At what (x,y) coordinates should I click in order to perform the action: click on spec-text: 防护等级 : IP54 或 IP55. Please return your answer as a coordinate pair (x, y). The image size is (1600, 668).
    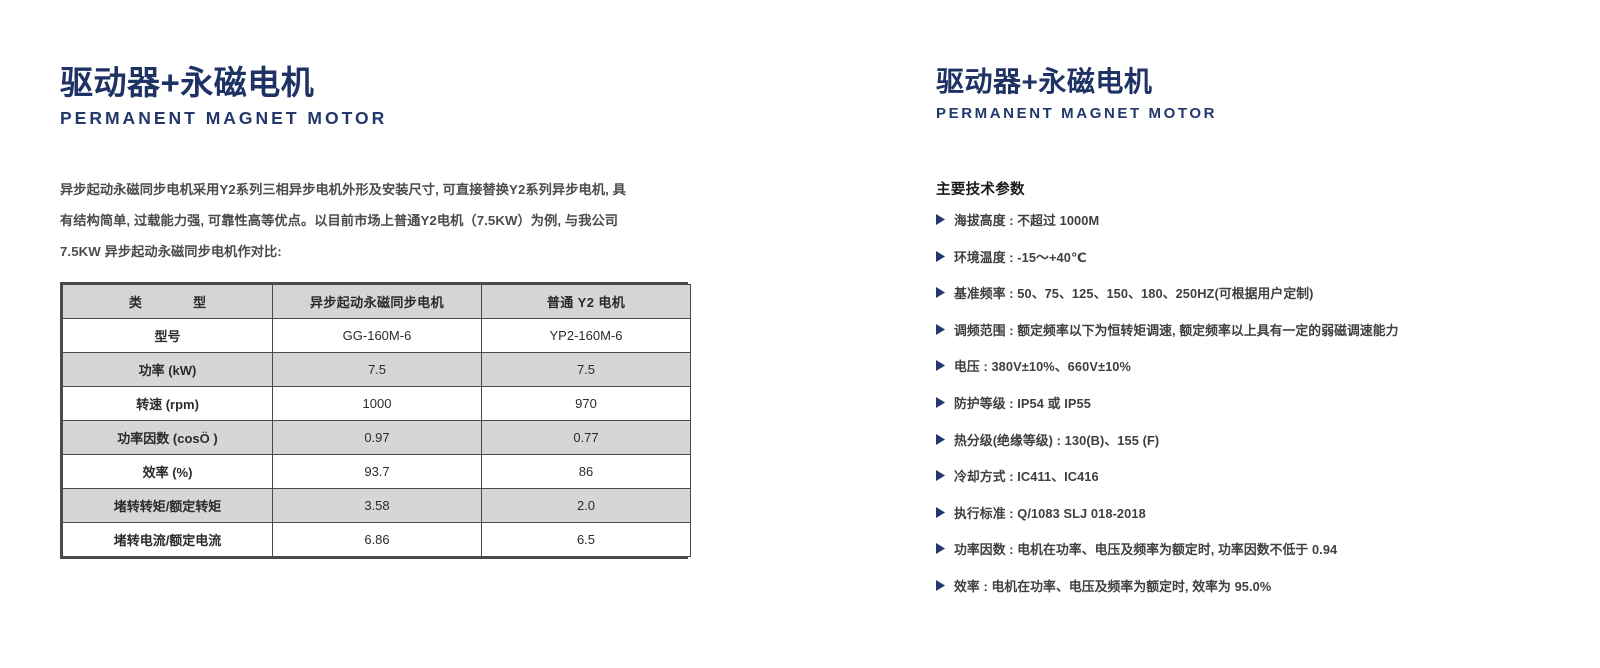
    Looking at the image, I should click on (1022, 403).